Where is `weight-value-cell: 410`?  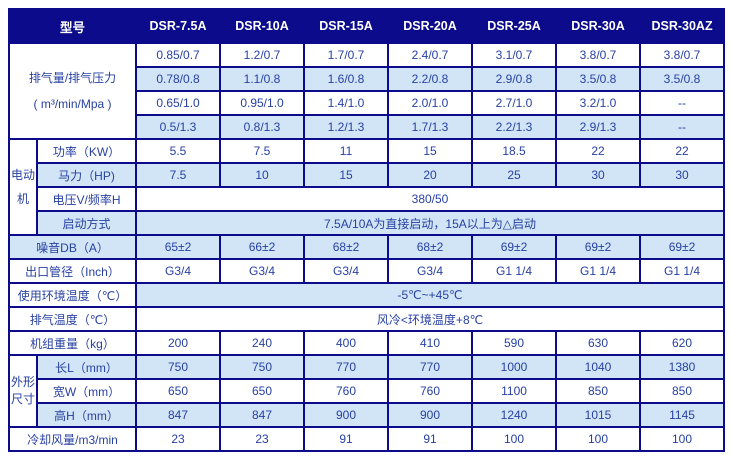 weight-value-cell: 410 is located at coordinates (430, 343).